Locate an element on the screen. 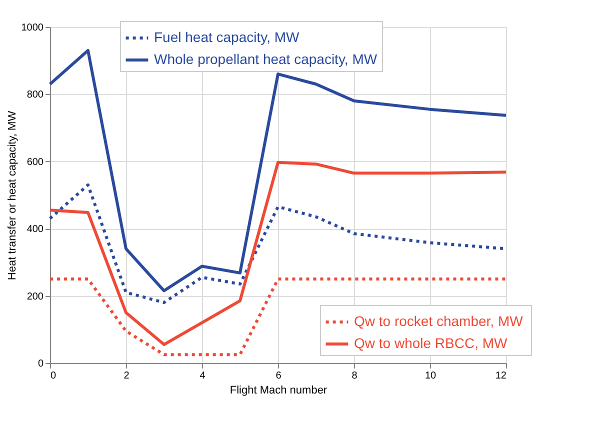  y-tick-label: 600 is located at coordinates (35, 162).